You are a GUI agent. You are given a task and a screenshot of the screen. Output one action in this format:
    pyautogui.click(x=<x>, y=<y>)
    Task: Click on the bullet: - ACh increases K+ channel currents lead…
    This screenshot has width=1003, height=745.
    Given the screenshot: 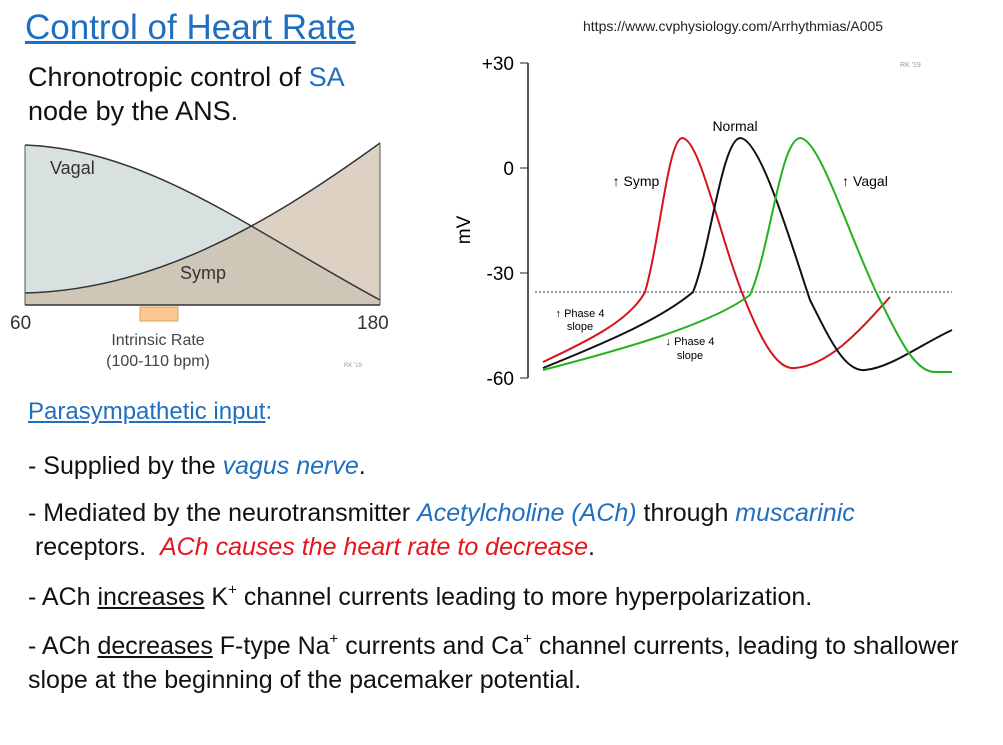 What is the action you would take?
    pyautogui.click(x=498, y=597)
    